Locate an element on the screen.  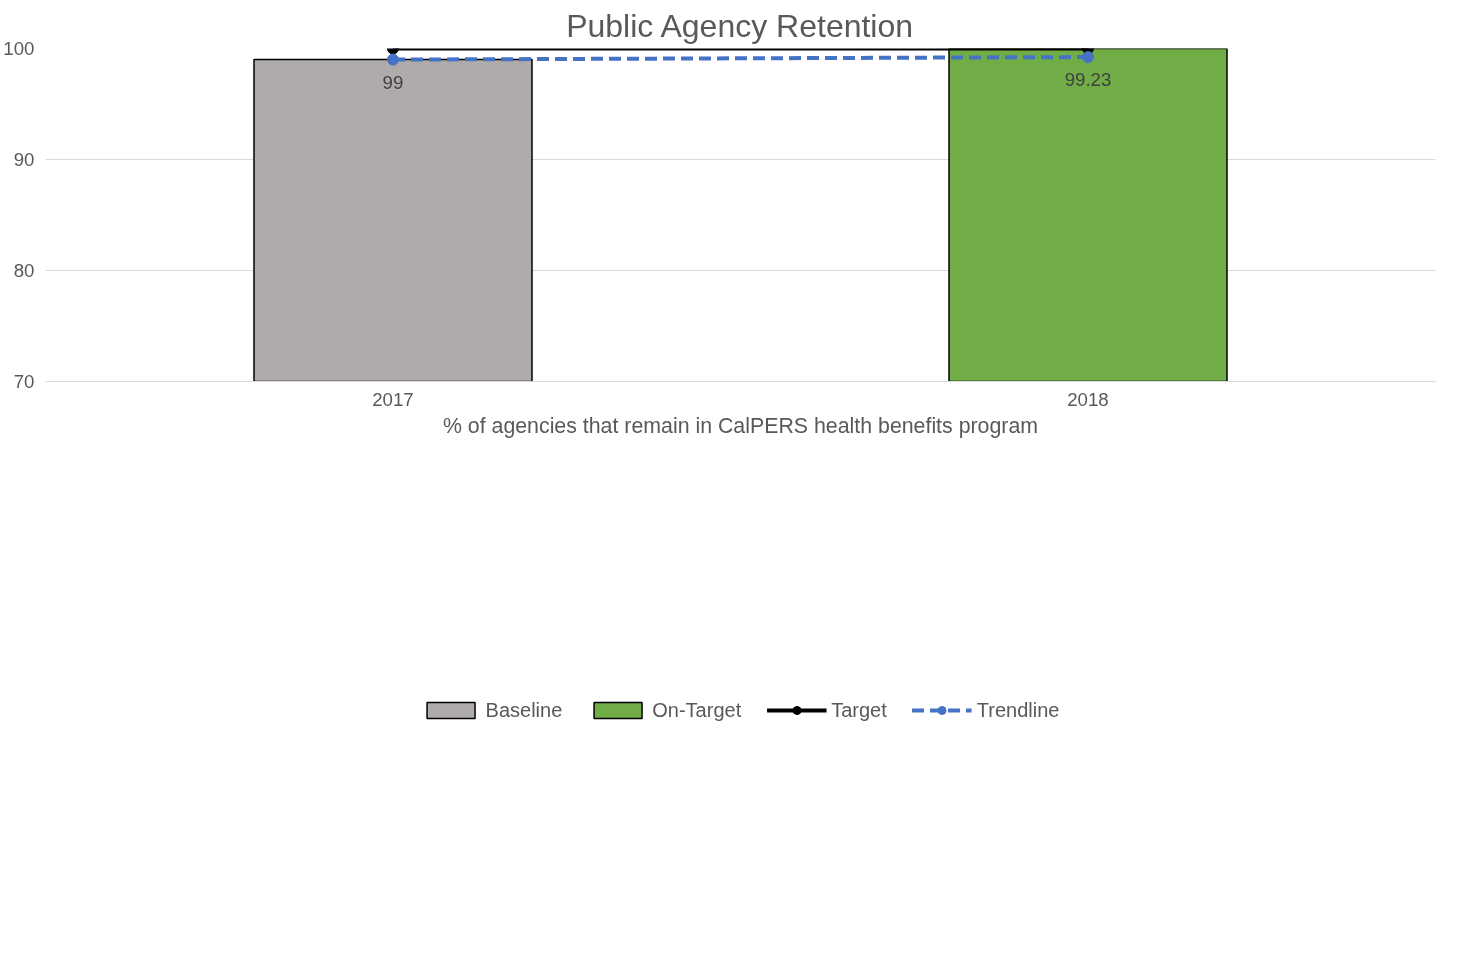
legend-label: Target is located at coordinates (859, 710).